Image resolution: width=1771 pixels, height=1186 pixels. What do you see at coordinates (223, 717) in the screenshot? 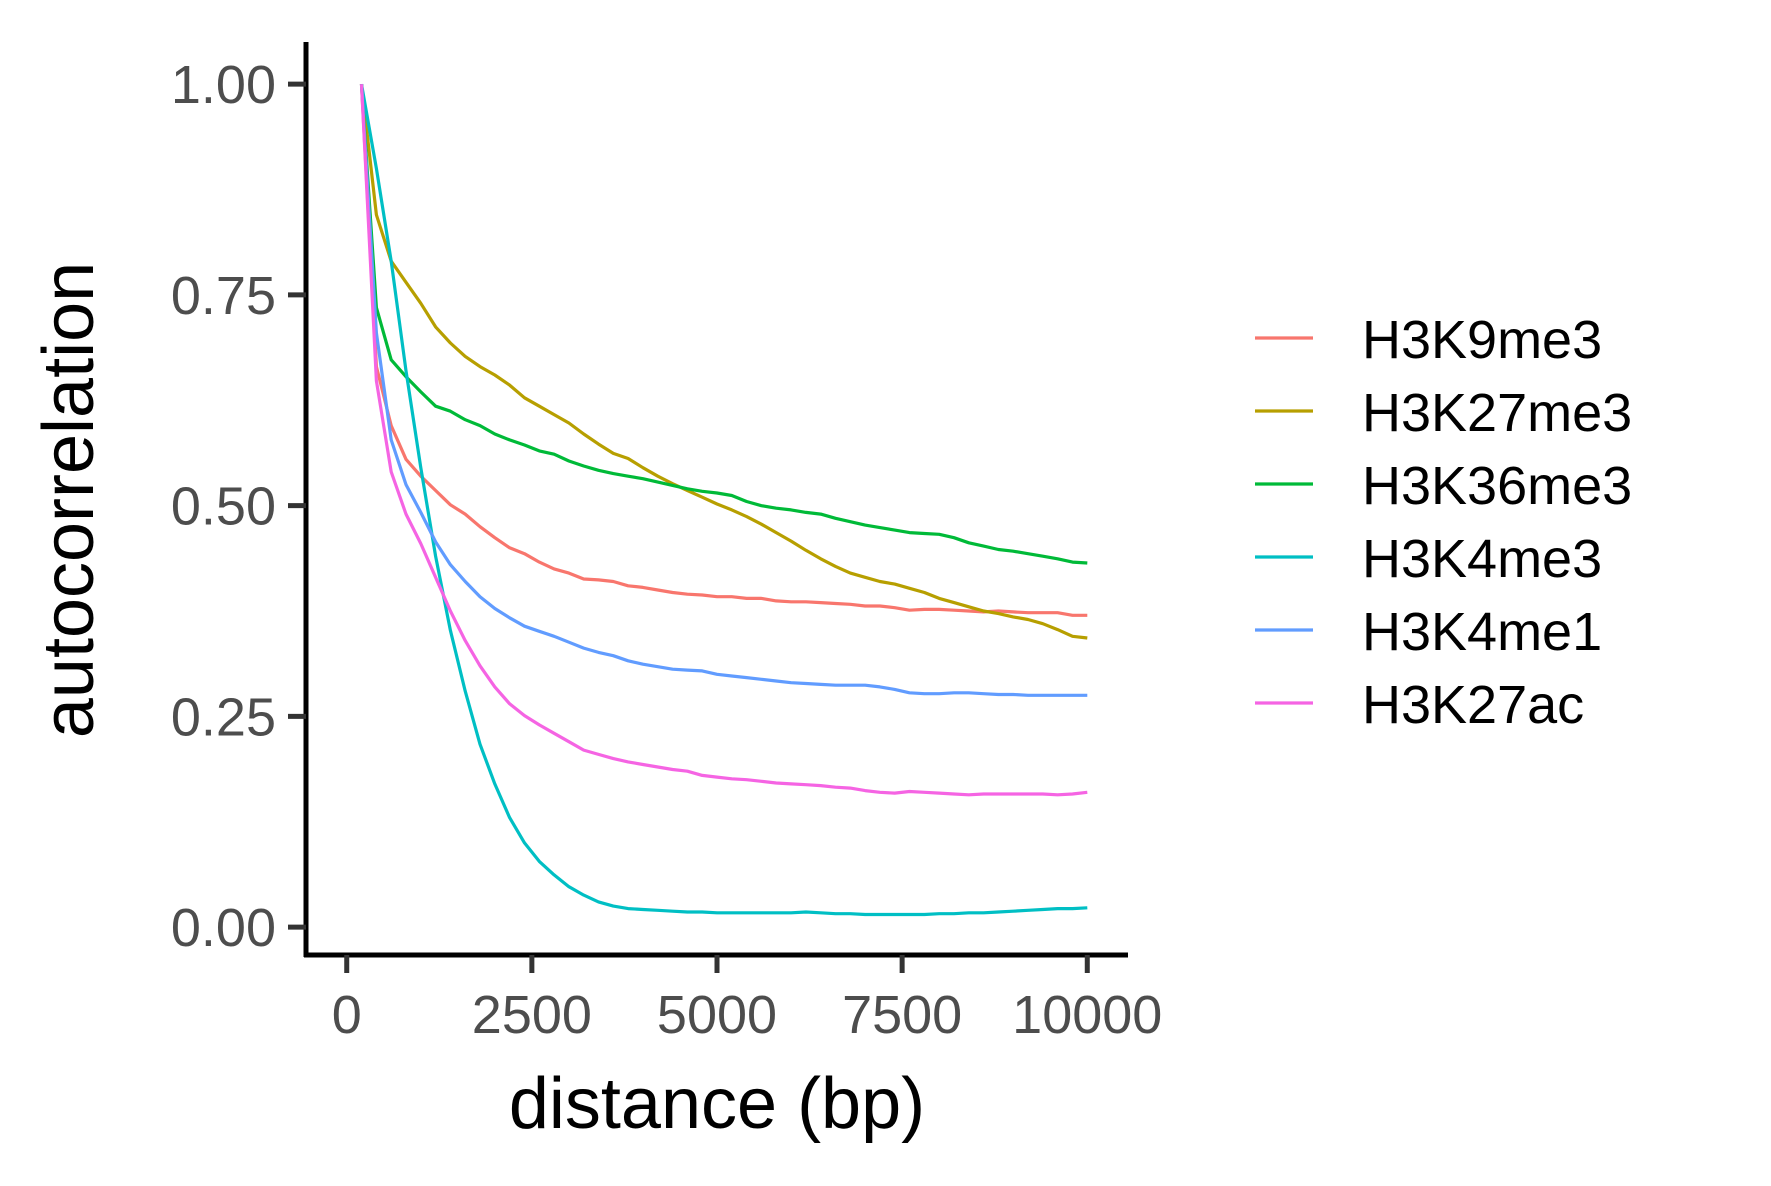
I see `y-tick-label: 0.25` at bounding box center [223, 717].